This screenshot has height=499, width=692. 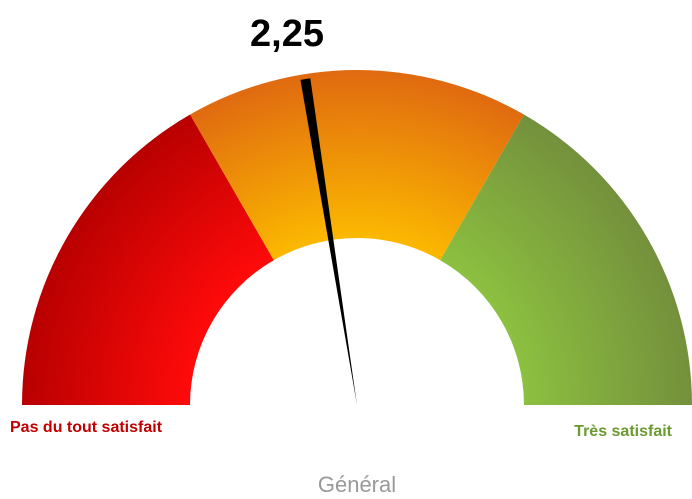 What do you see at coordinates (357, 484) in the screenshot?
I see `gauge-title: Général` at bounding box center [357, 484].